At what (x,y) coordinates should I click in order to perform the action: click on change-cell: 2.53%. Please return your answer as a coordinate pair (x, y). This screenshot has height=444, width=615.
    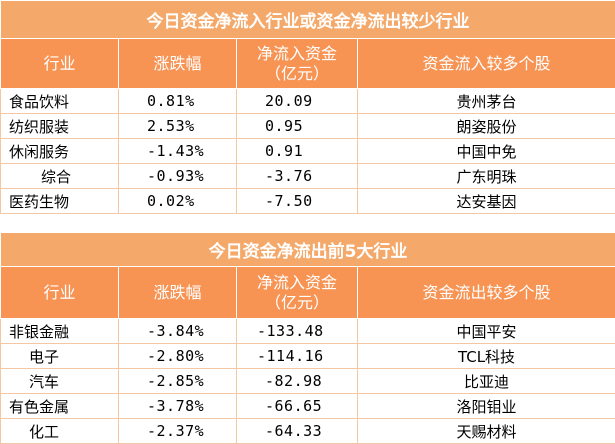
    Looking at the image, I should click on (177, 126).